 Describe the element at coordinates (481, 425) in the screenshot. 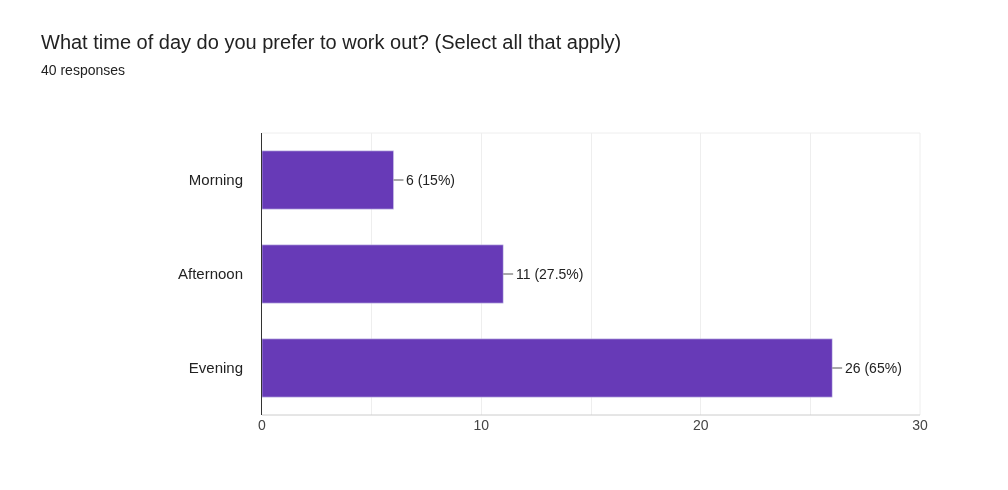

I see `x-tick-label: 10` at that location.